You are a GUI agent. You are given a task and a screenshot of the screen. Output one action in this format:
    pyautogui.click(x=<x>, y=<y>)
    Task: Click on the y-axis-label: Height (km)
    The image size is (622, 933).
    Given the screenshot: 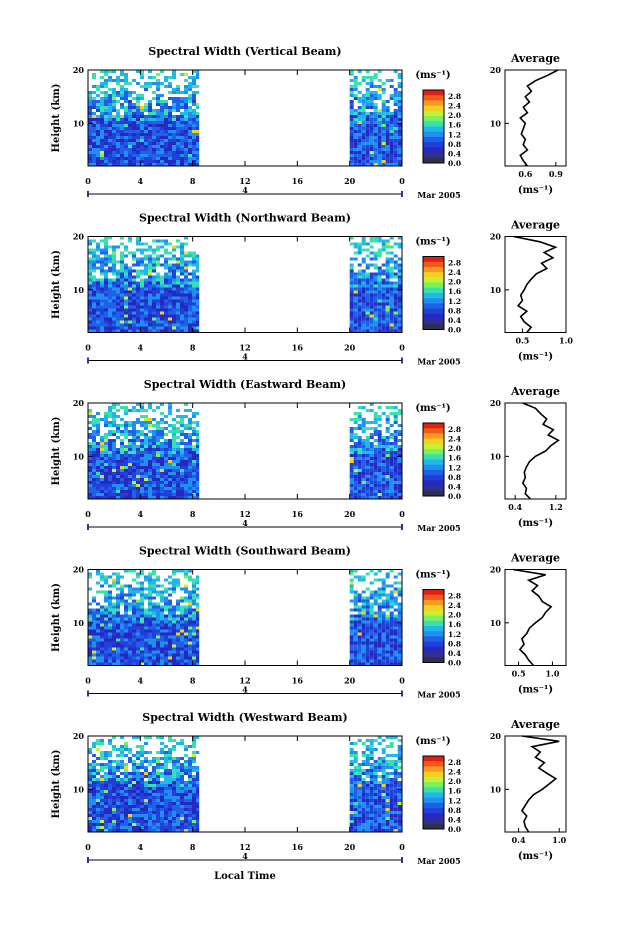 What is the action you would take?
    pyautogui.click(x=56, y=284)
    